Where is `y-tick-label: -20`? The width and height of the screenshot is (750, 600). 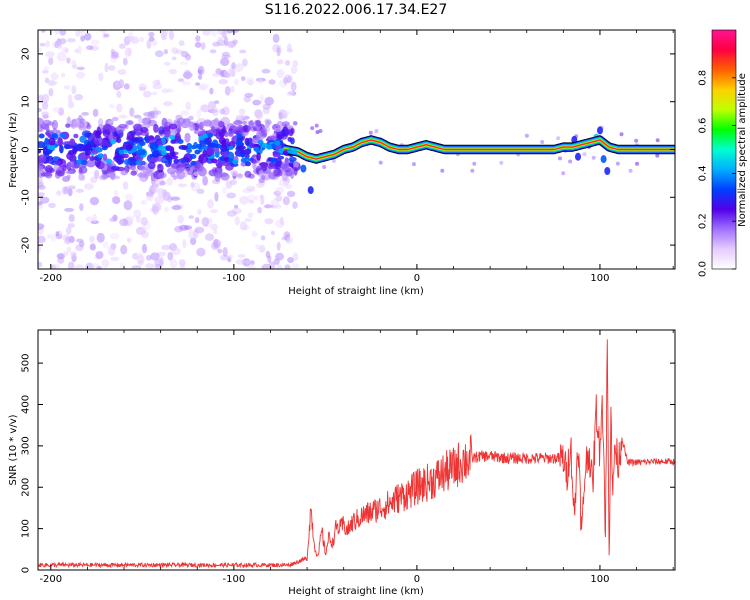 y-tick-label: -20 is located at coordinates (26, 245).